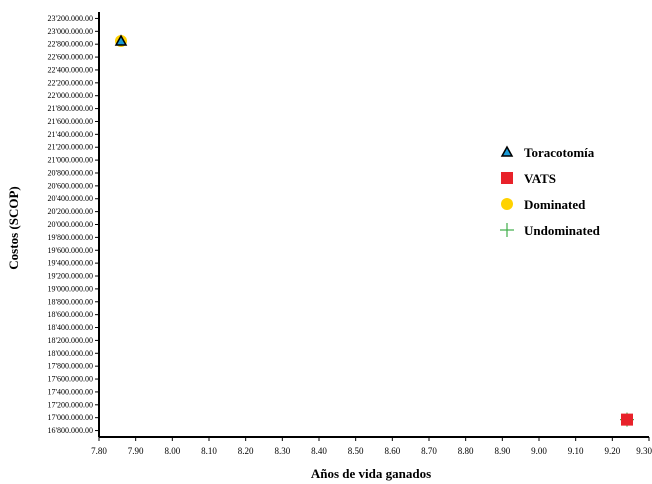 The width and height of the screenshot is (652, 484). Describe the element at coordinates (282, 451) in the screenshot. I see `x-tick-label: 8.30` at that location.